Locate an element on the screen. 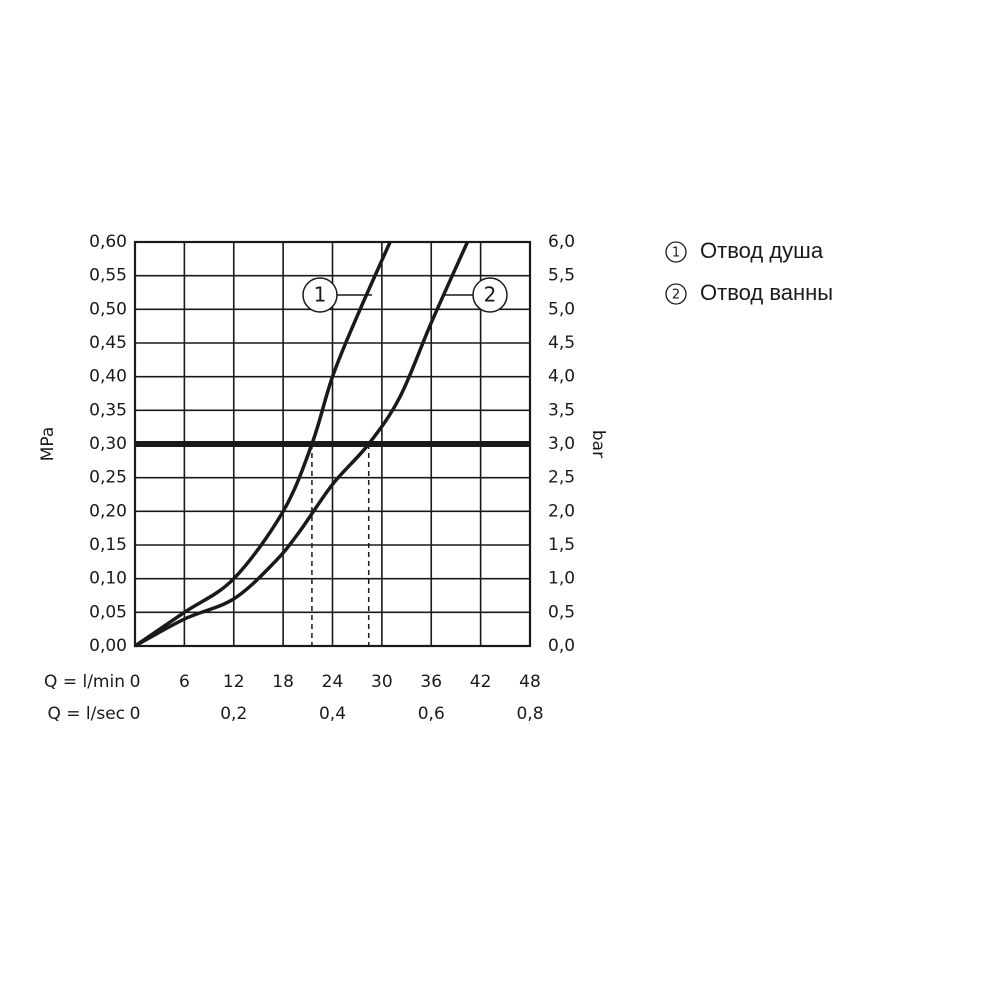  y-tick-label: 0,30 is located at coordinates (108, 444).